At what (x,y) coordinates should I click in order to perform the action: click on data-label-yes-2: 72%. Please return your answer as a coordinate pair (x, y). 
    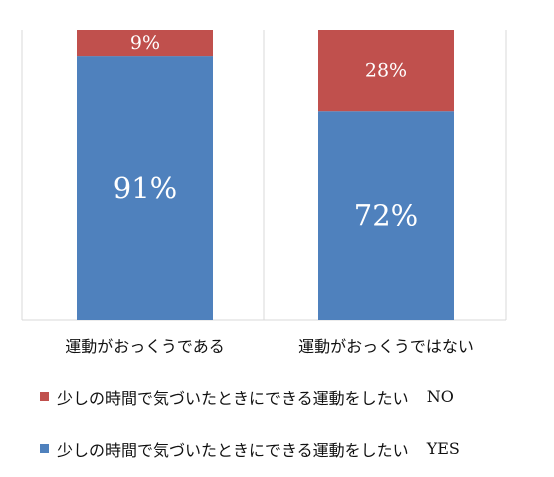
    Looking at the image, I should click on (386, 216).